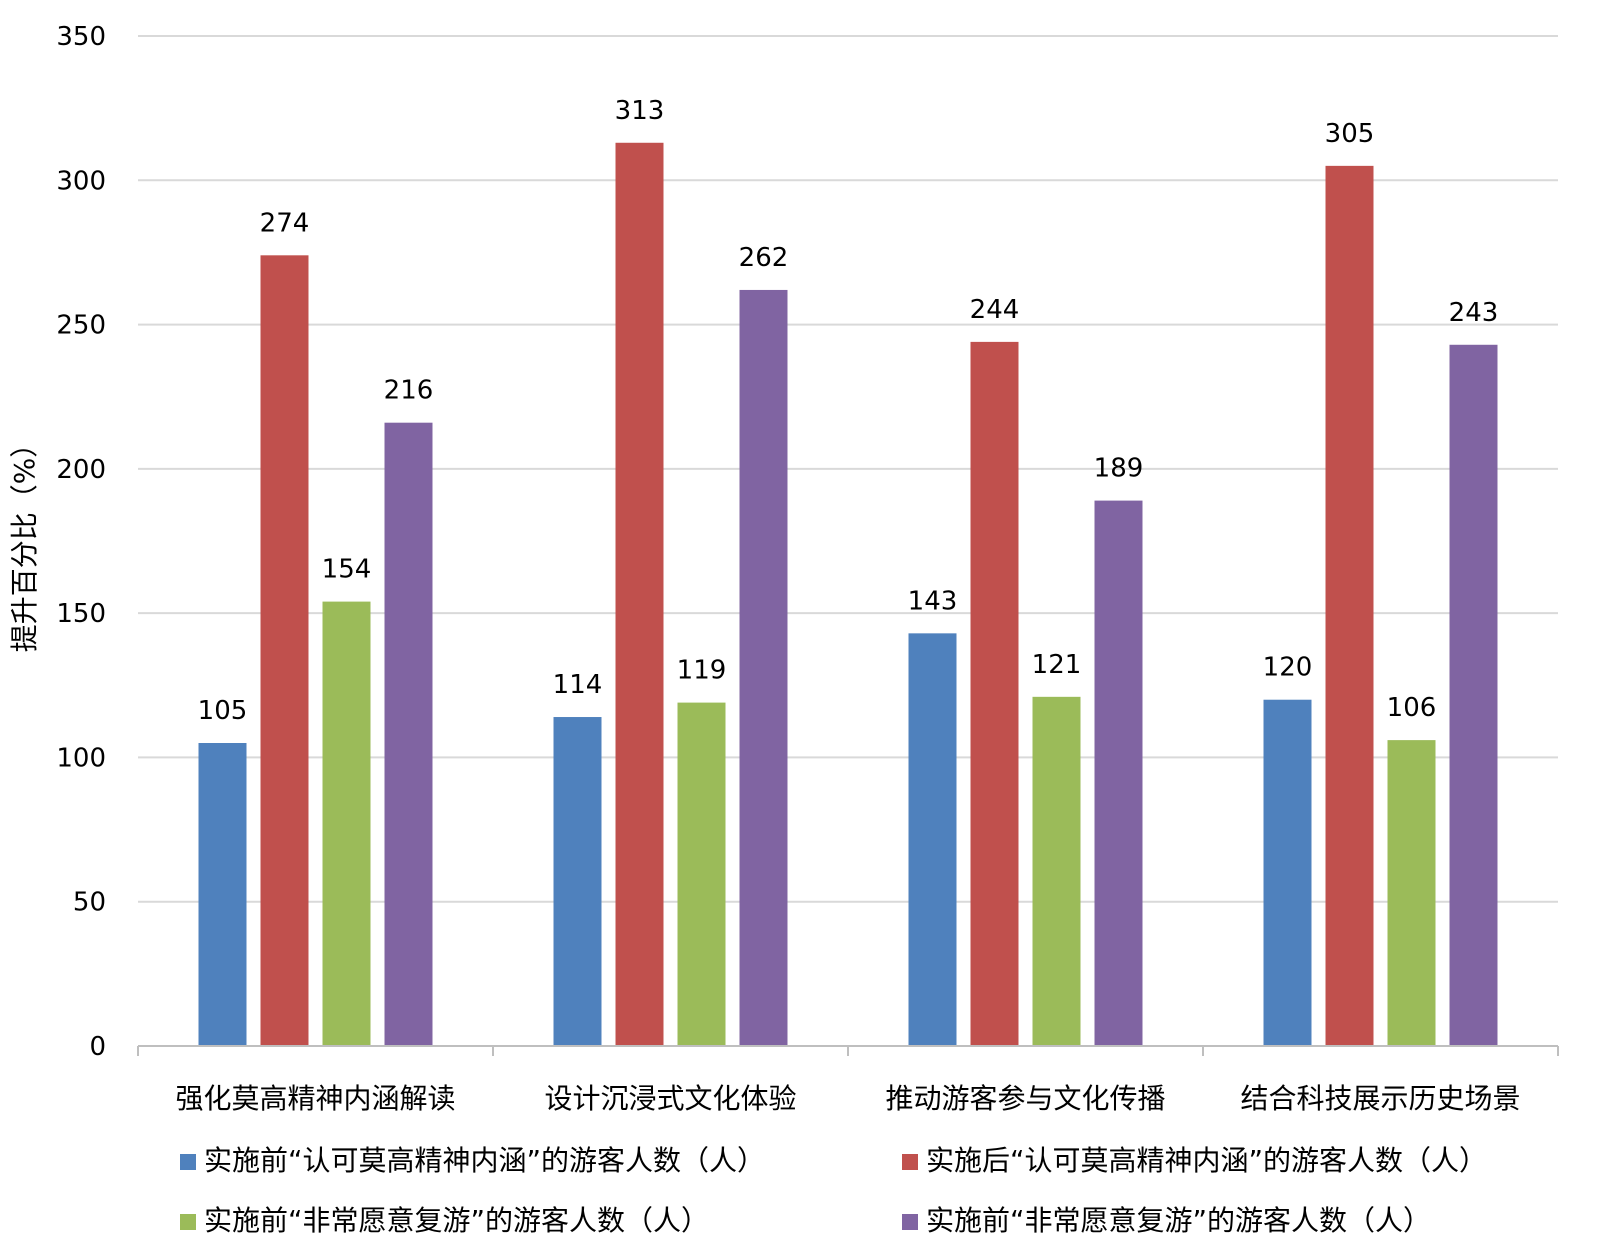 The height and width of the screenshot is (1247, 1600). Describe the element at coordinates (1350, 134) in the screenshot. I see `data-label: 305` at that location.